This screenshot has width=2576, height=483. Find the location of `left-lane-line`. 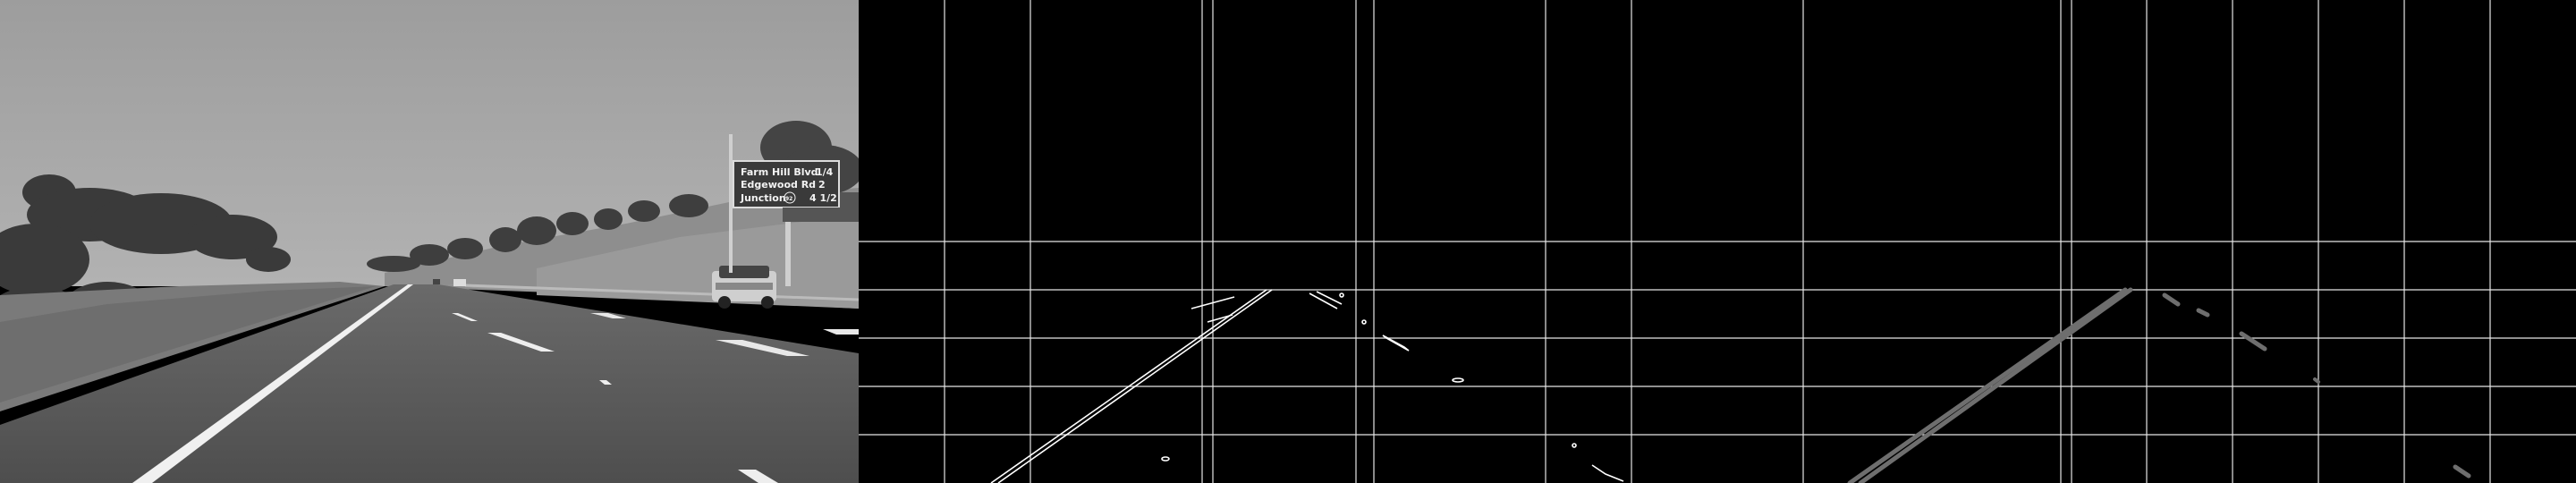

left-lane-line is located at coordinates (272, 383).